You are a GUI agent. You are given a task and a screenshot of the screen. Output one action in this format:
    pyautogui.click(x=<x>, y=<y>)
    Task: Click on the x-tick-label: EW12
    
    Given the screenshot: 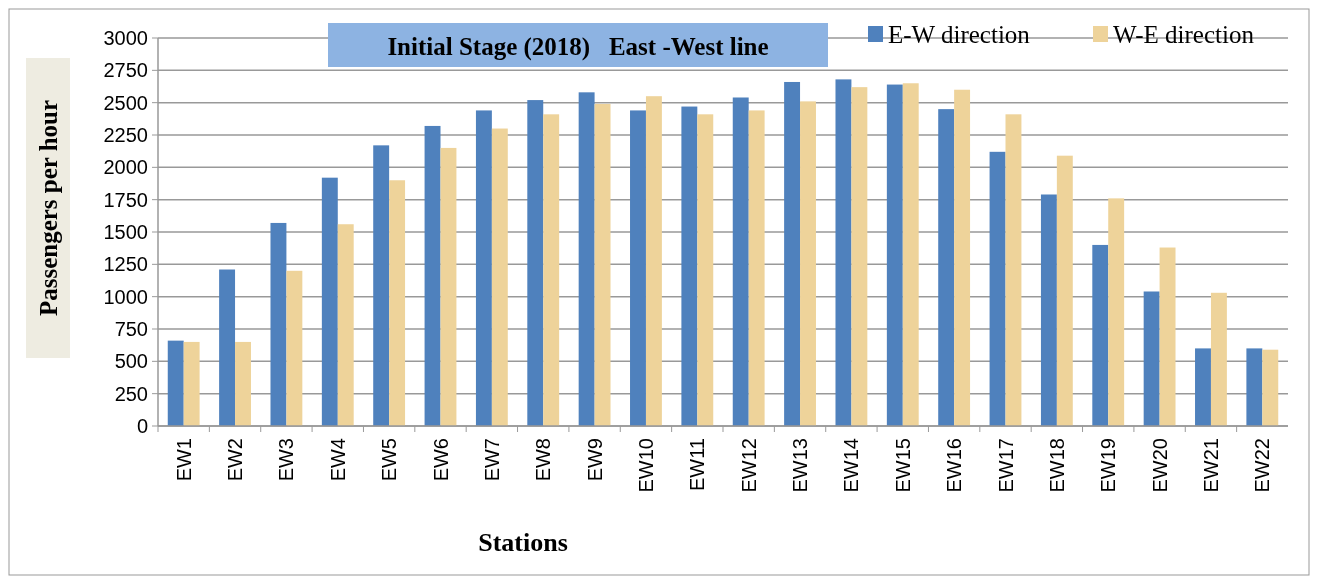 What is the action you would take?
    pyautogui.click(x=748, y=465)
    